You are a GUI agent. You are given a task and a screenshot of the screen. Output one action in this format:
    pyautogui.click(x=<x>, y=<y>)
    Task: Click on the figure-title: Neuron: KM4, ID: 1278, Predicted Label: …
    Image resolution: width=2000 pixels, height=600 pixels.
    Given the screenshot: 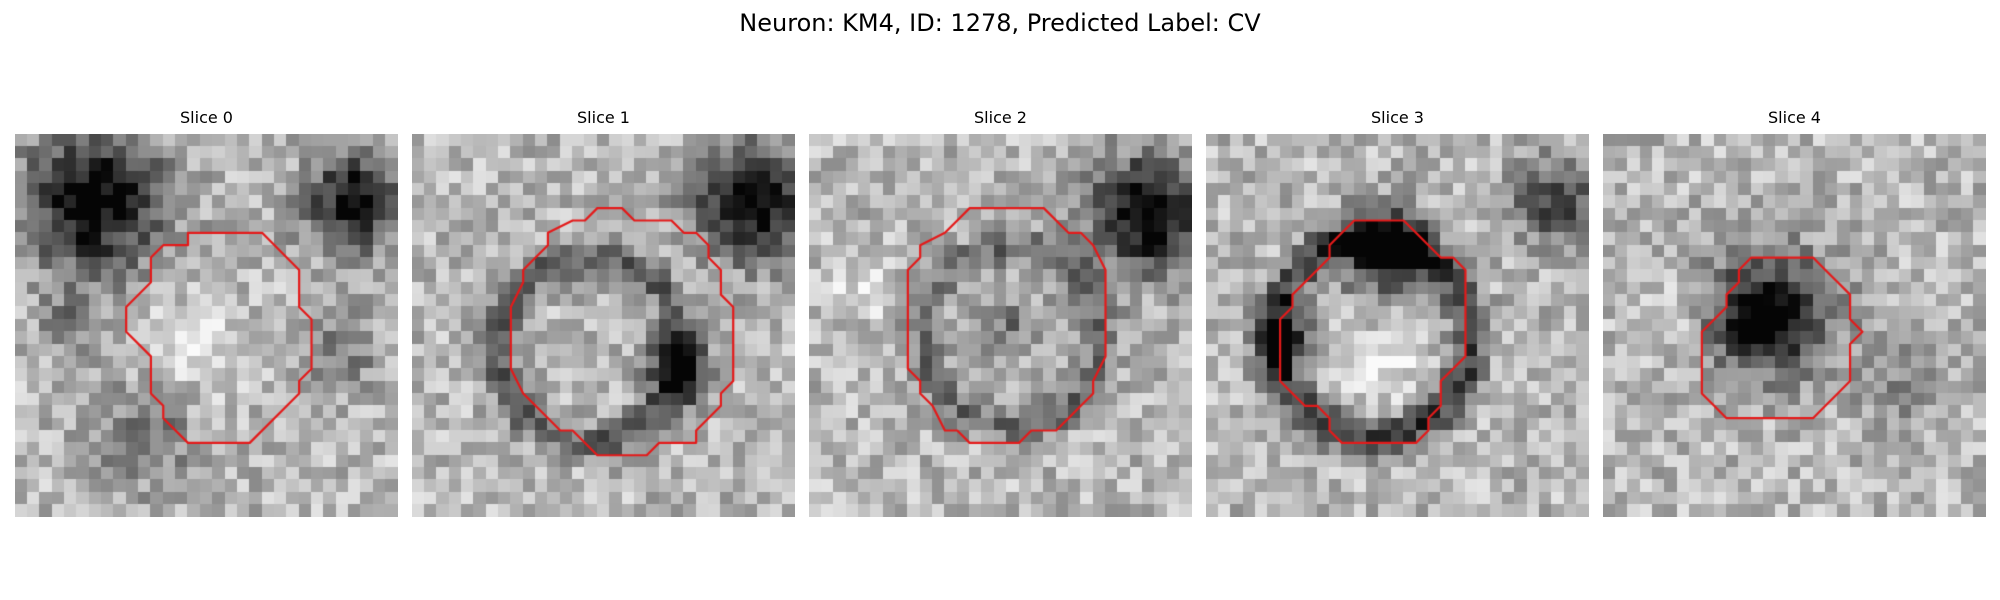 What is the action you would take?
    pyautogui.click(x=1000, y=23)
    